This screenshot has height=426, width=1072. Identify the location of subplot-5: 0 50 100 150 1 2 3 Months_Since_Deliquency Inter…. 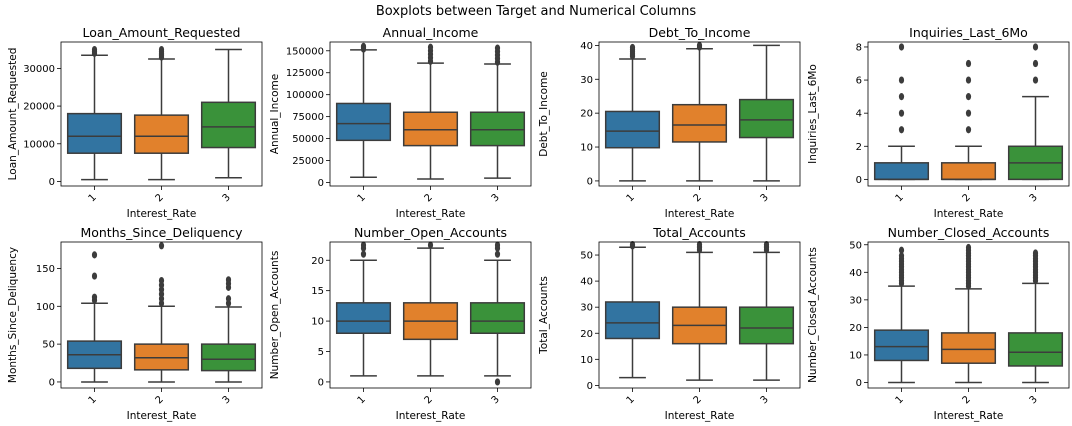
(135, 323).